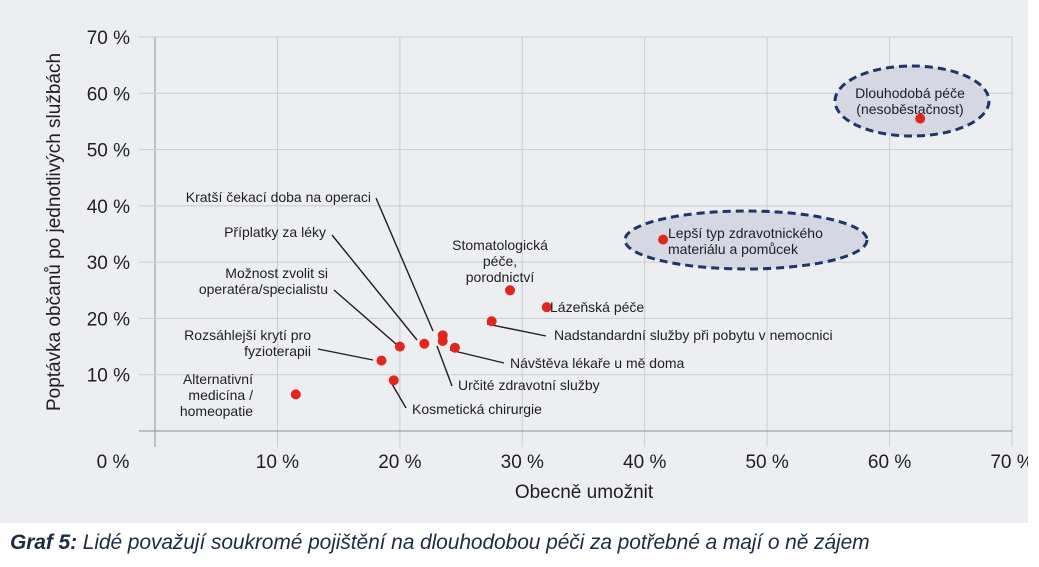 The width and height of the screenshot is (1039, 567). I want to click on point-label: Kratší čekací doba na operaci, so click(278, 197).